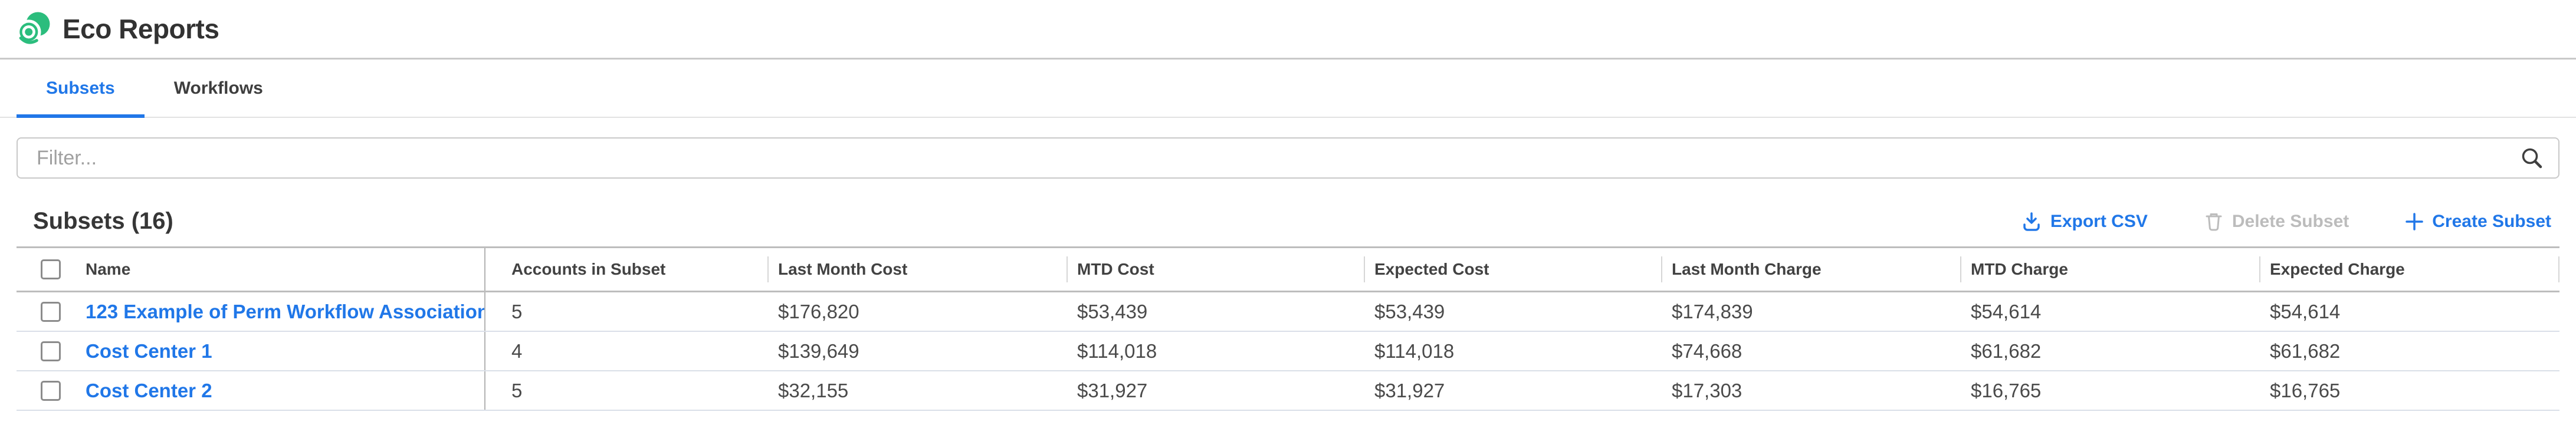 Image resolution: width=2576 pixels, height=425 pixels. What do you see at coordinates (2109, 391) in the screenshot?
I see `mtd-charge-cell: $16,765` at bounding box center [2109, 391].